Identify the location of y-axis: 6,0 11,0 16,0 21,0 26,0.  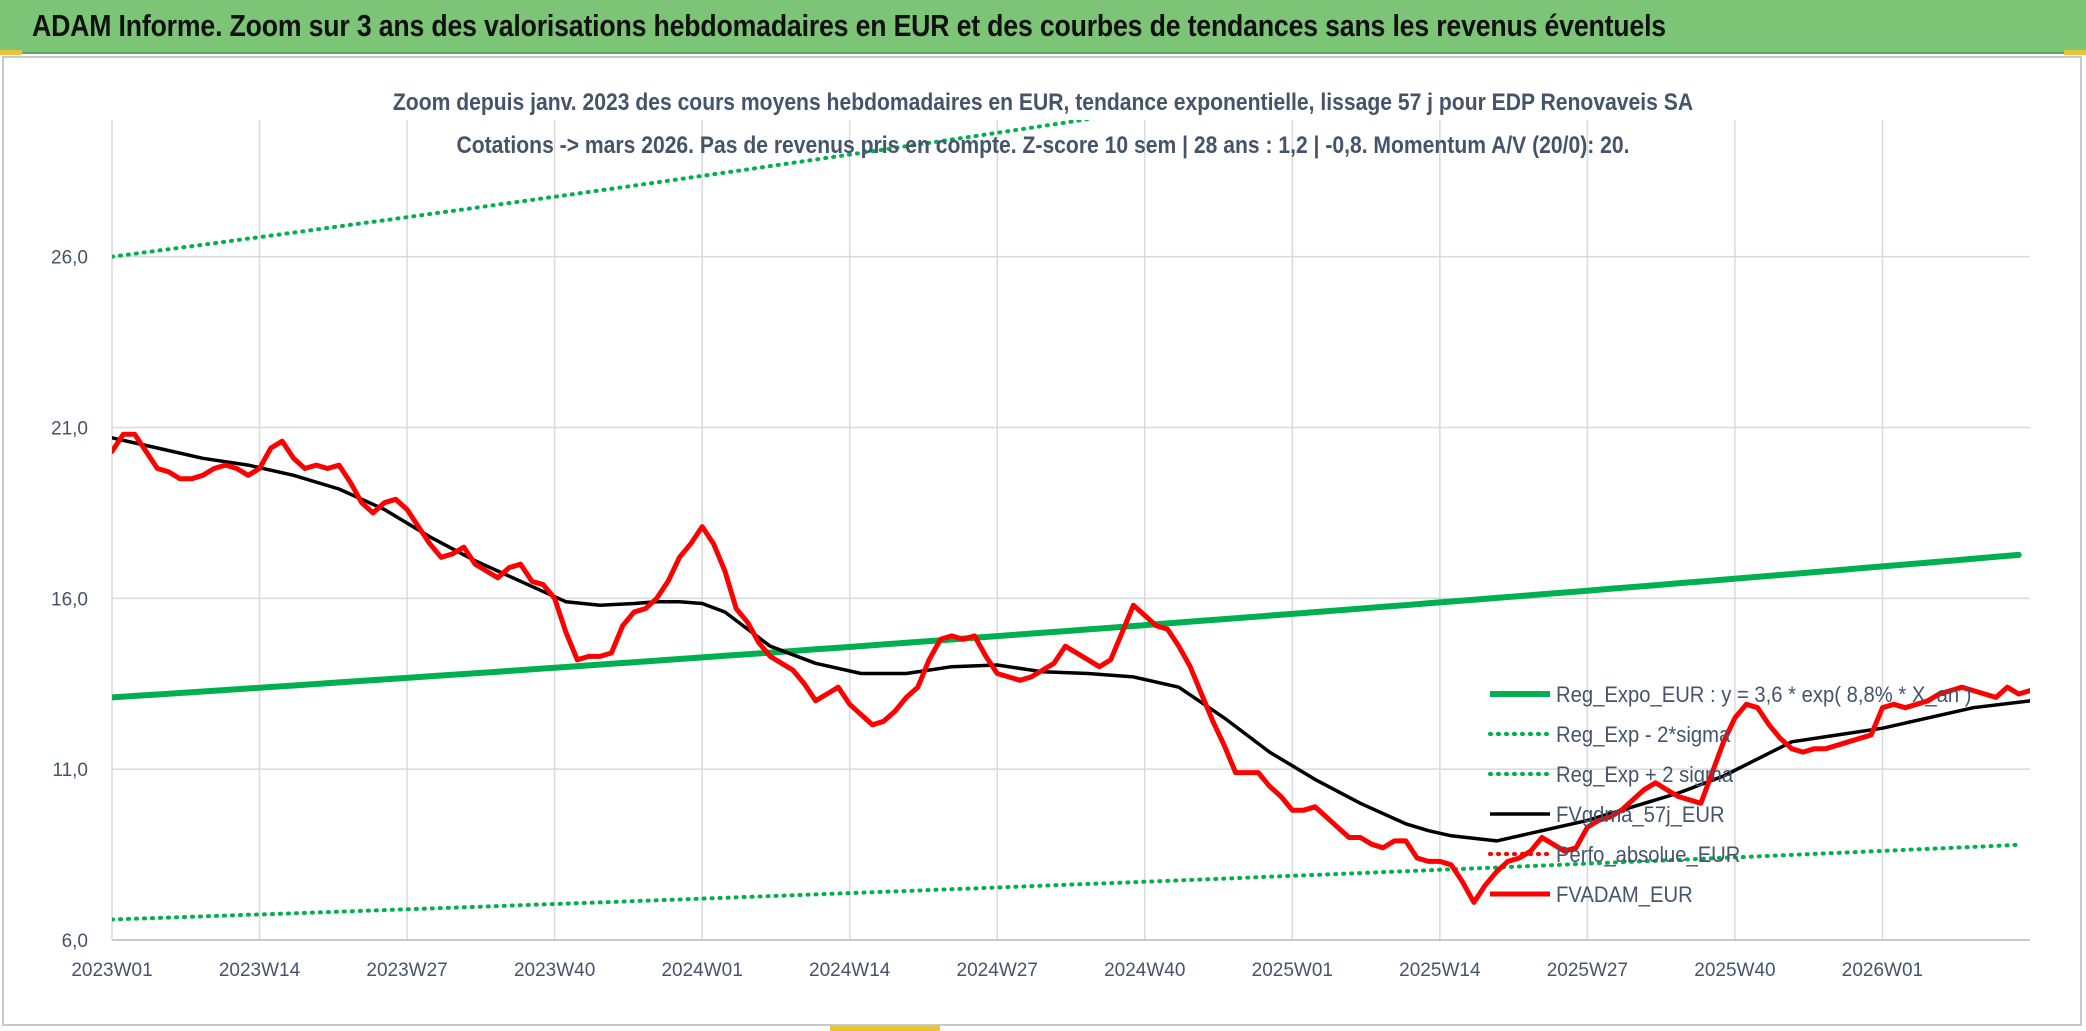
(69, 600).